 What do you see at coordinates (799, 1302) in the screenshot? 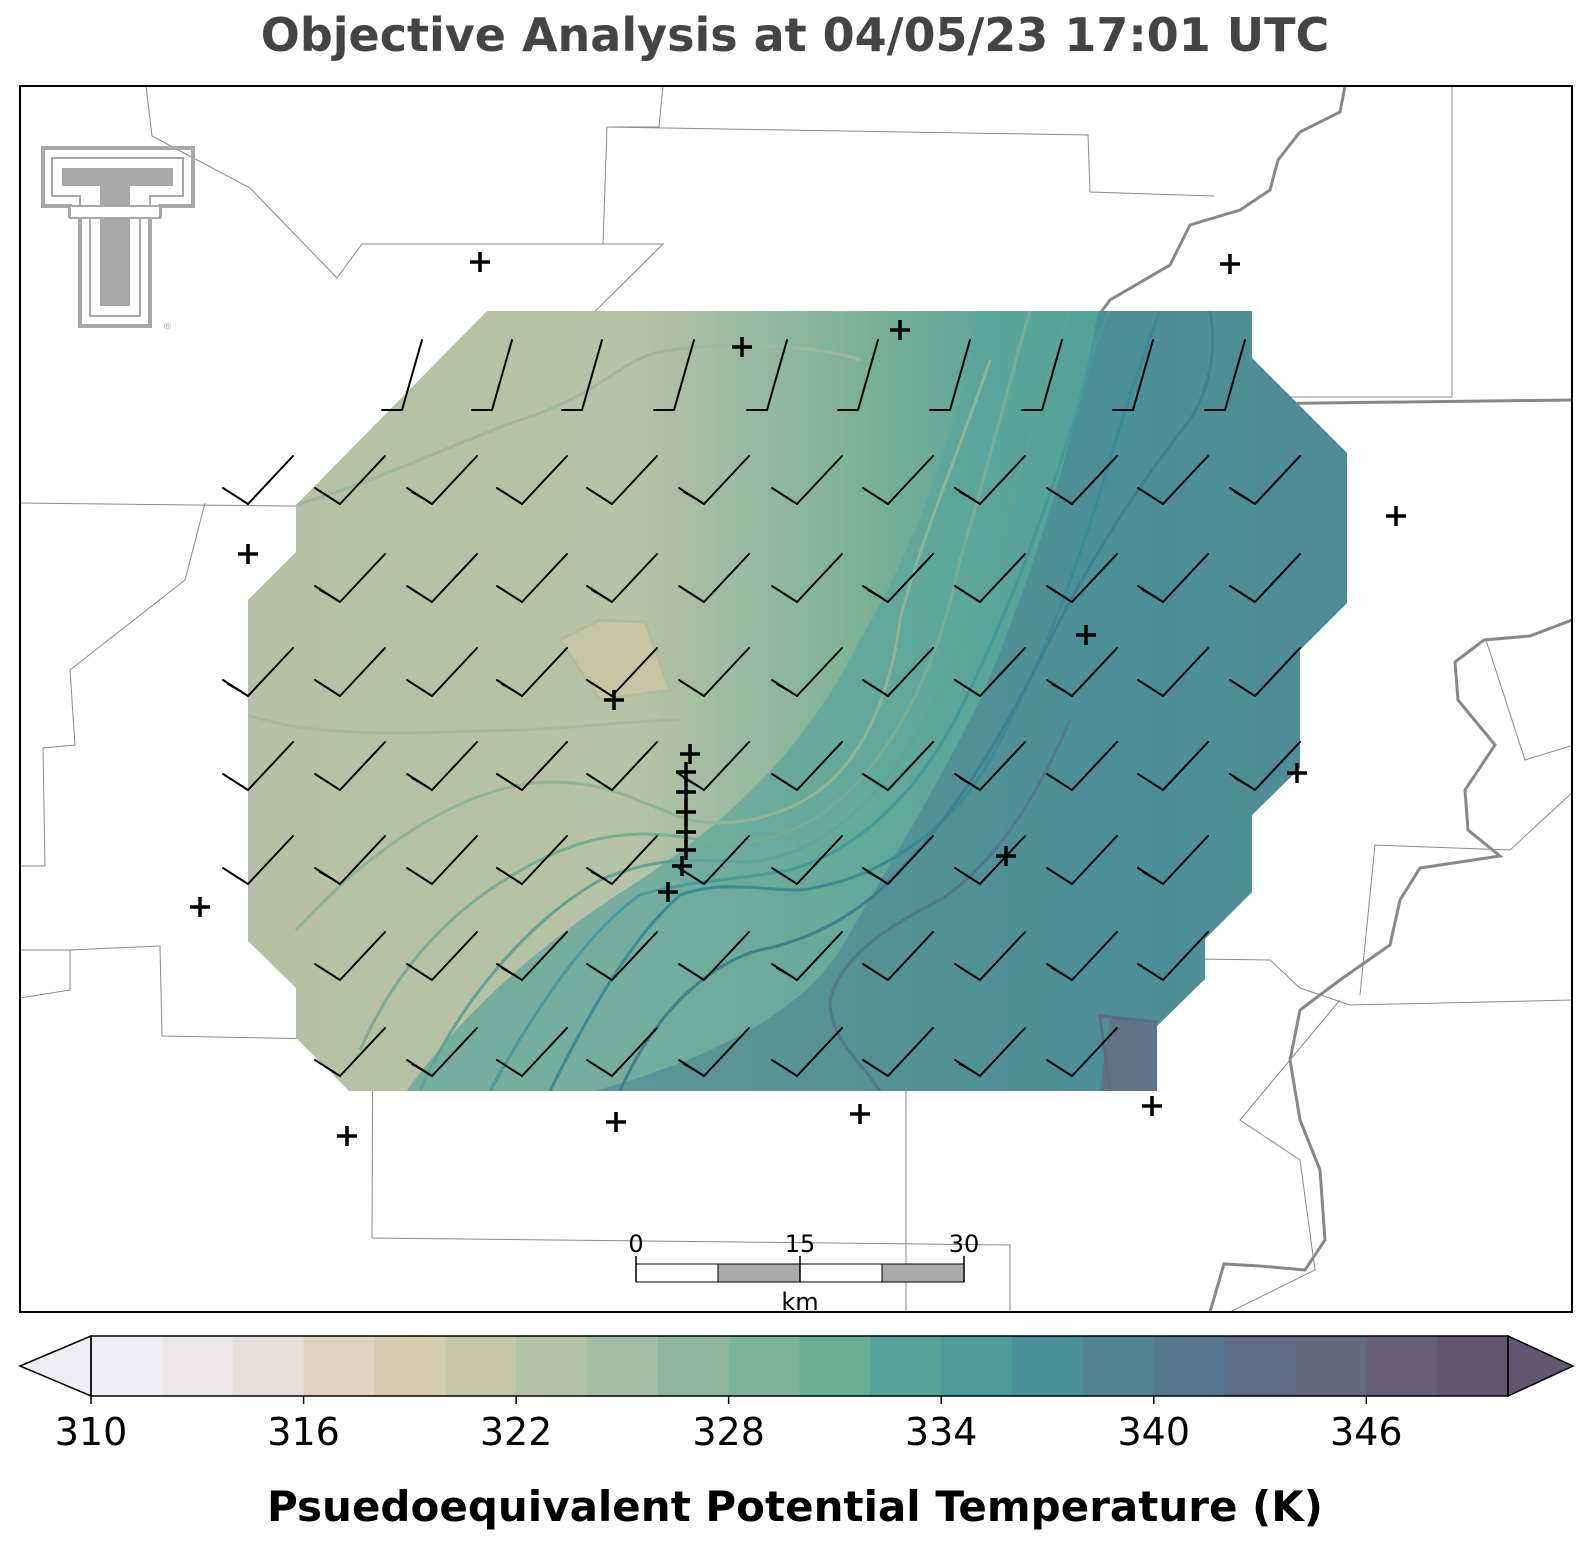
I see `scale-unit: km` at bounding box center [799, 1302].